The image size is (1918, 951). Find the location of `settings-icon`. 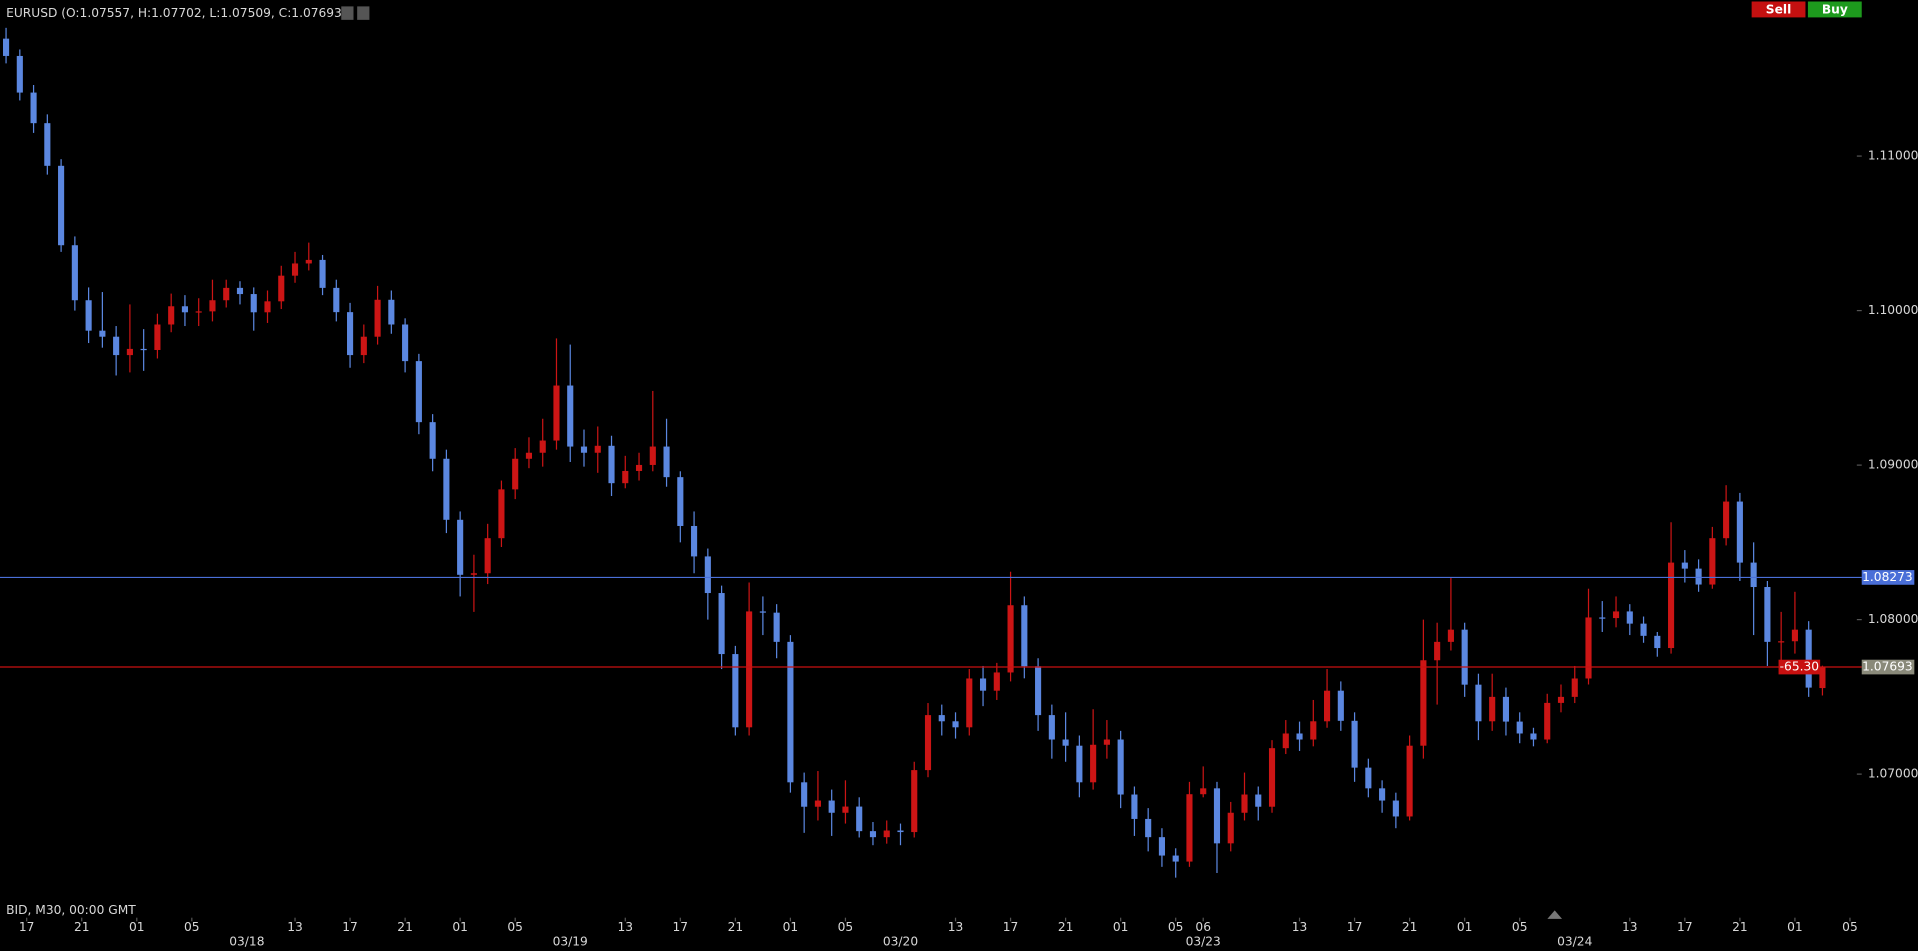

settings-icon is located at coordinates (347, 13).